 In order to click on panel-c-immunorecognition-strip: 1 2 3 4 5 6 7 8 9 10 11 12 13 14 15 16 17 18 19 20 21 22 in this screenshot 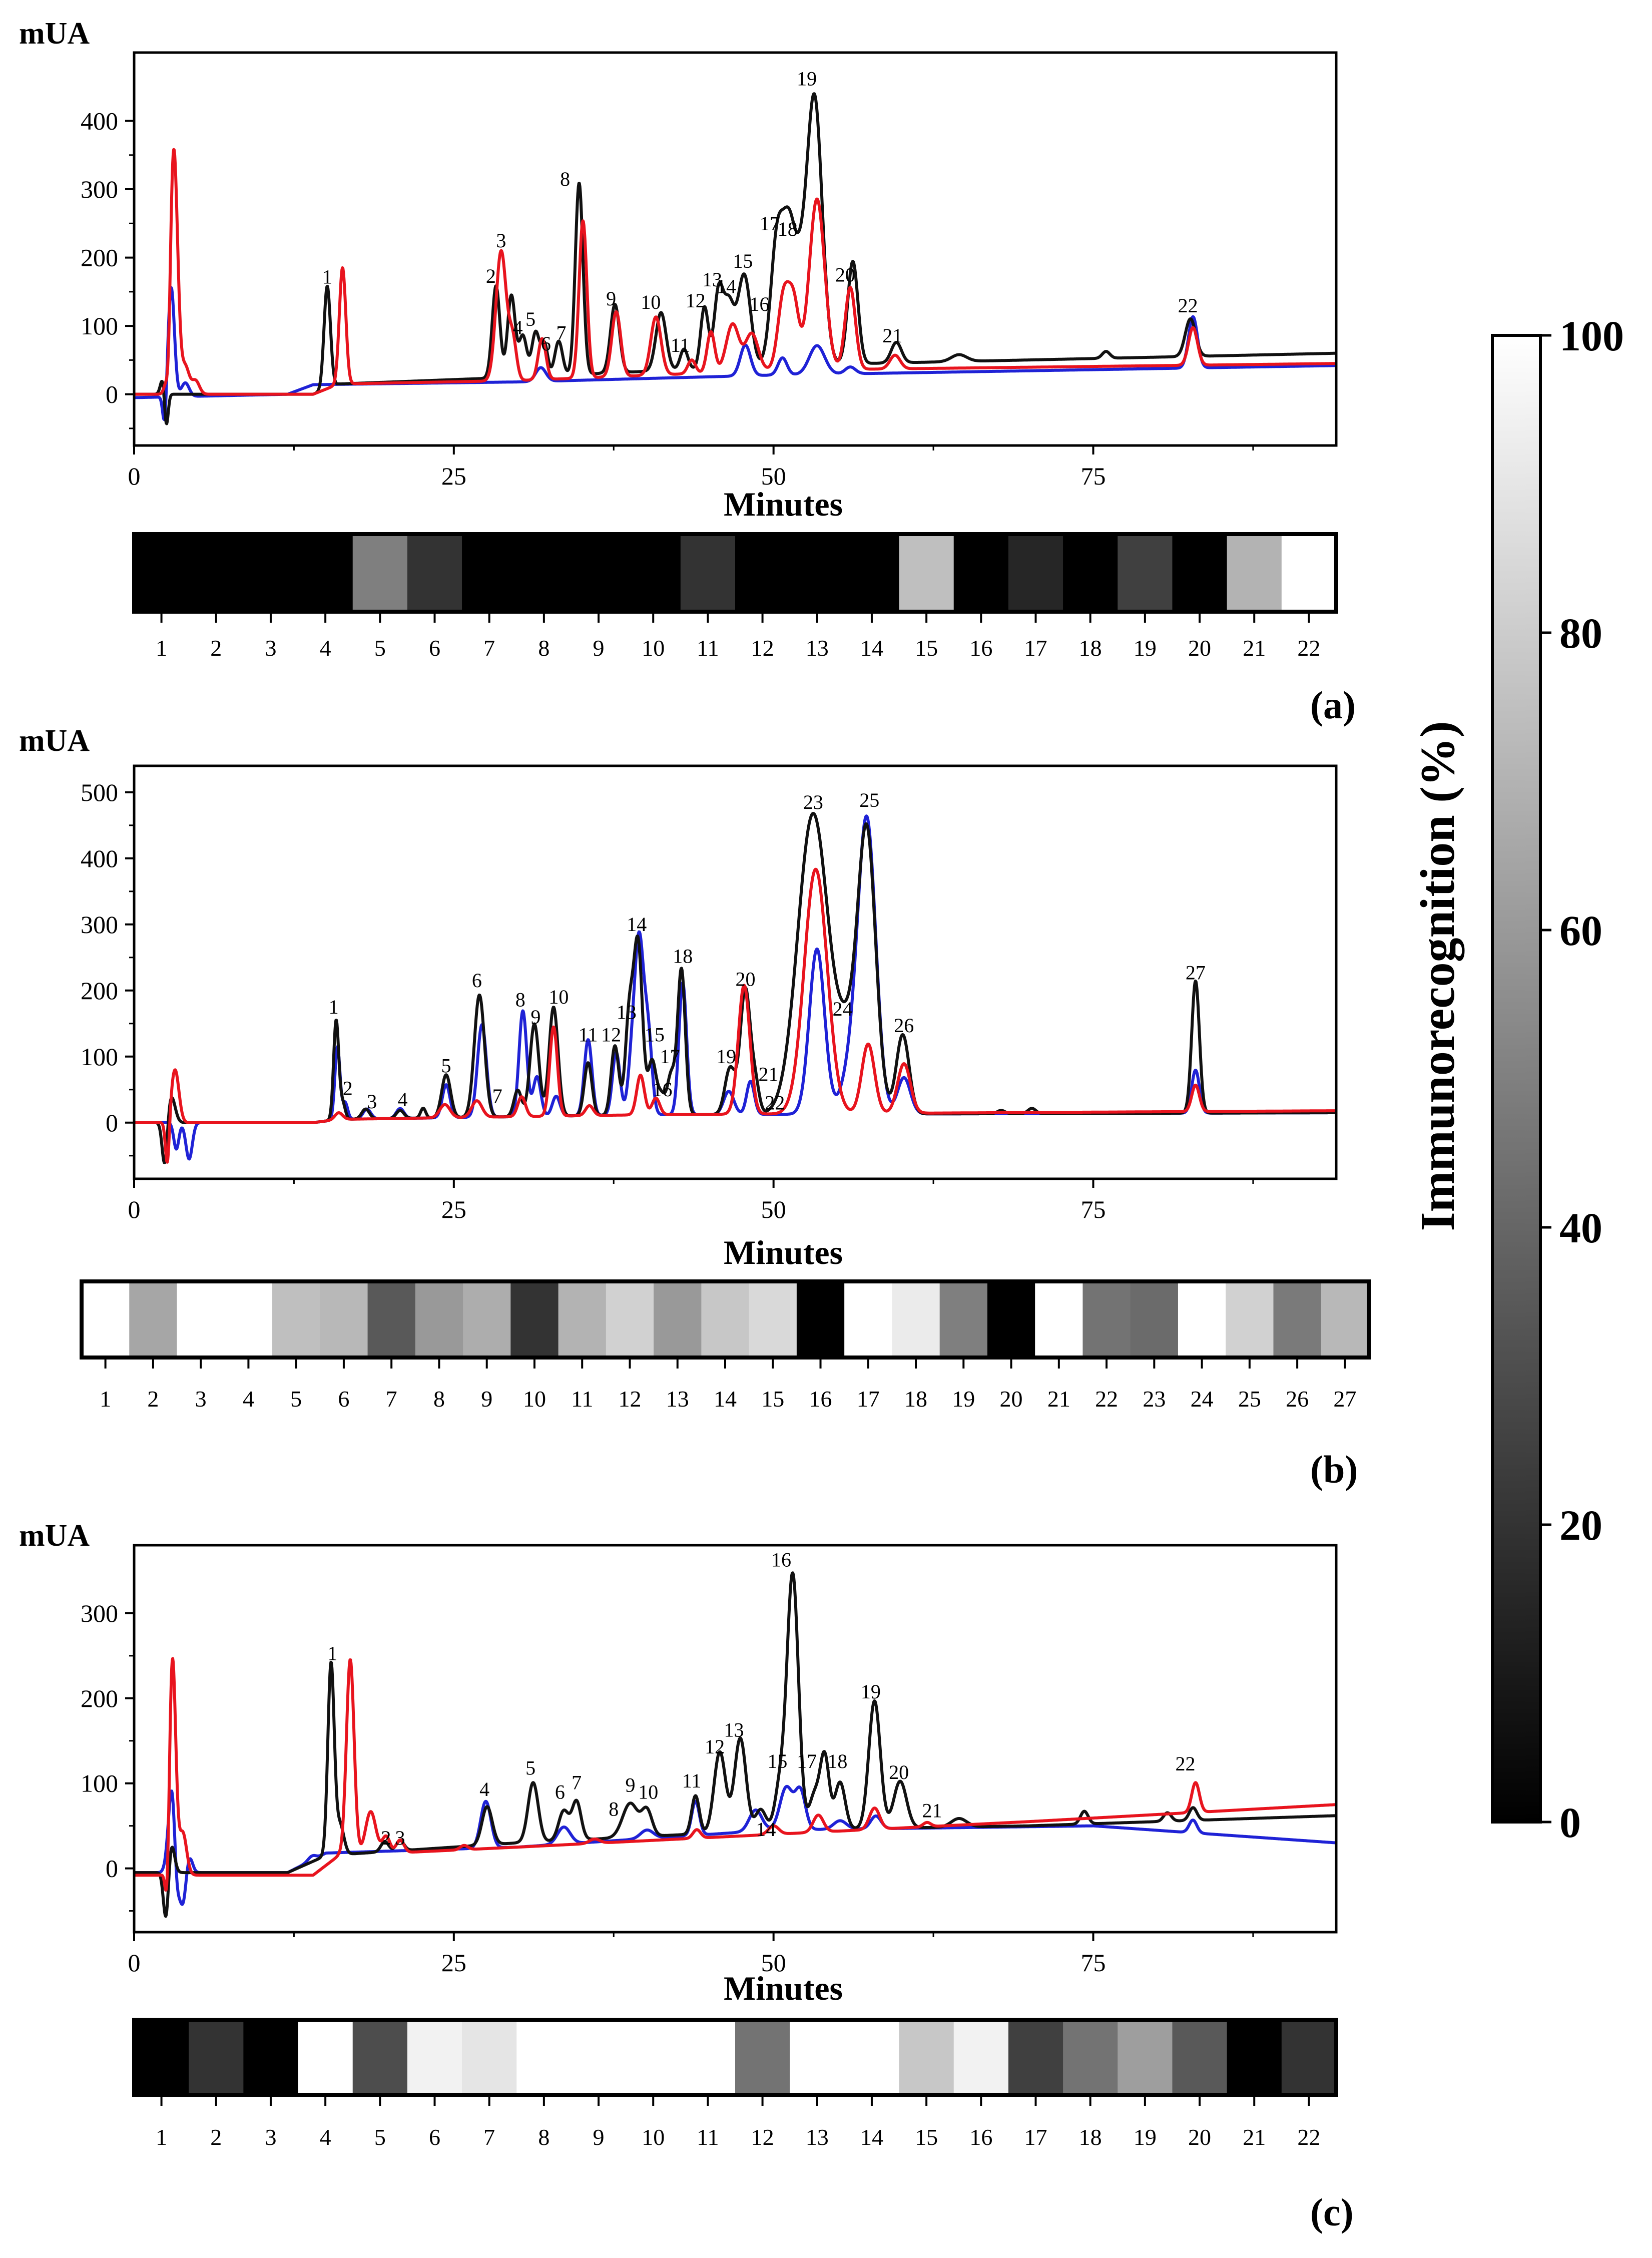, I will do `click(735, 2084)`.